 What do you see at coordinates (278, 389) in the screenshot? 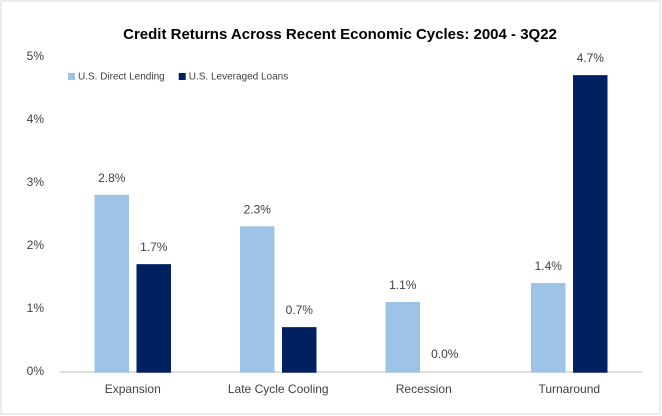
I see `x-tick-label: Late Cycle Cooling` at bounding box center [278, 389].